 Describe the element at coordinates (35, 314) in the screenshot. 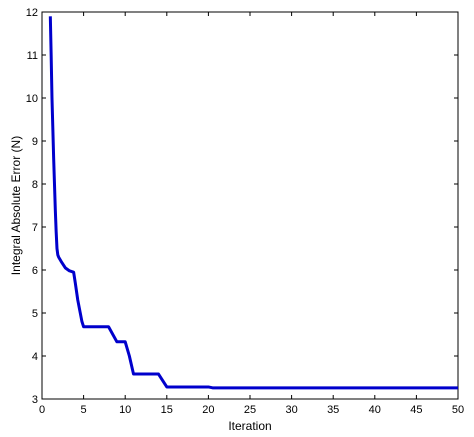

I see `y-tick-label: 5` at that location.